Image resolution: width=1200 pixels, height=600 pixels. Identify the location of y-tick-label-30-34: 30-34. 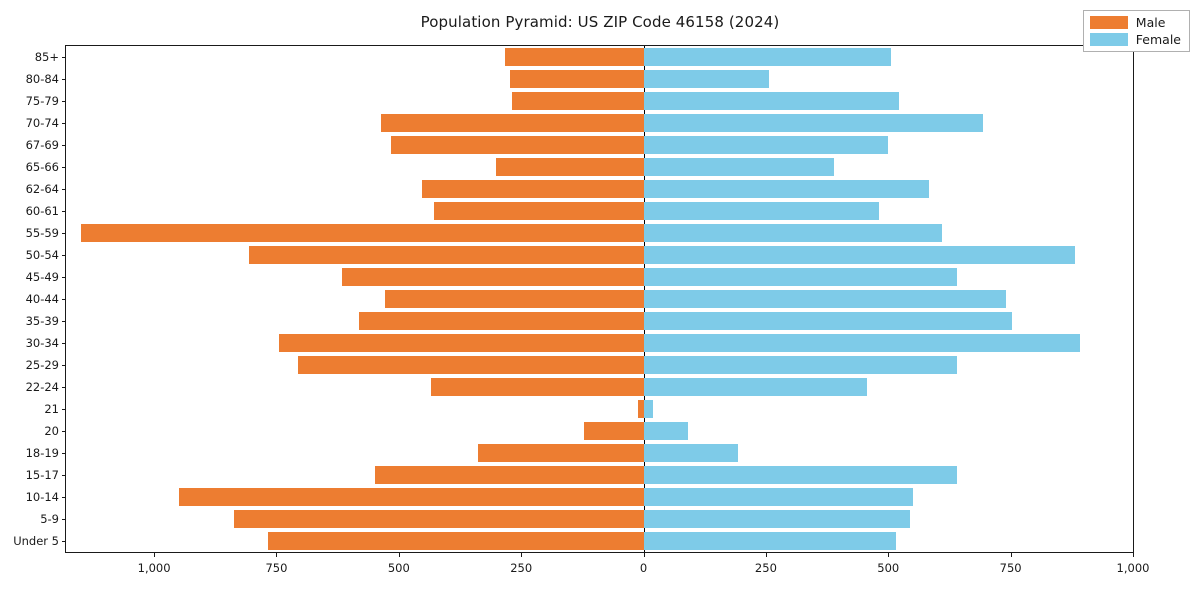
(42, 343).